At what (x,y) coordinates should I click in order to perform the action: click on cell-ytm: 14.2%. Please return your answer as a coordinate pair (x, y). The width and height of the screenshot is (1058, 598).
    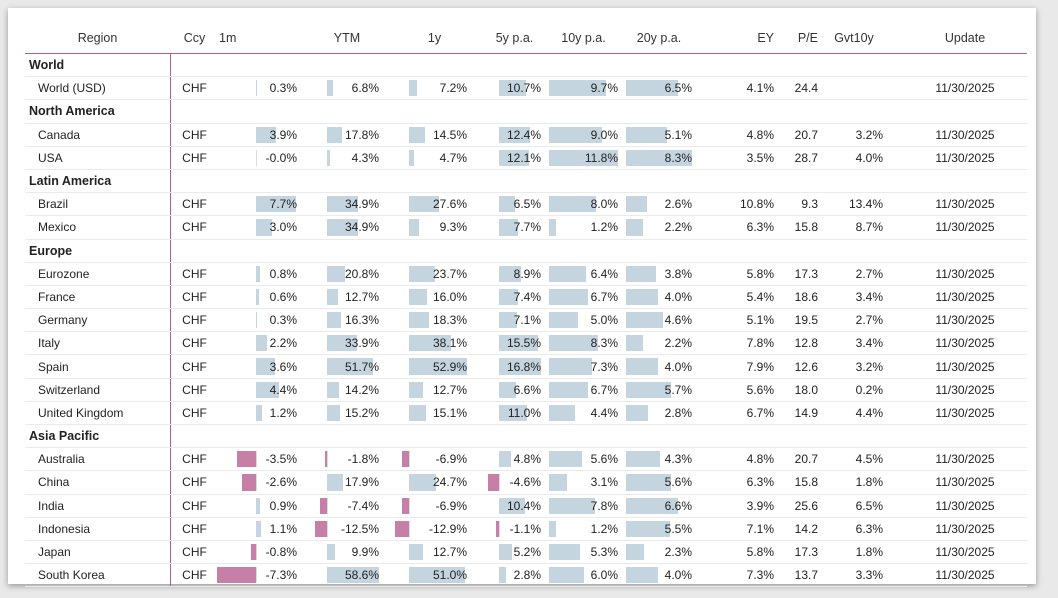
    Looking at the image, I should click on (347, 390).